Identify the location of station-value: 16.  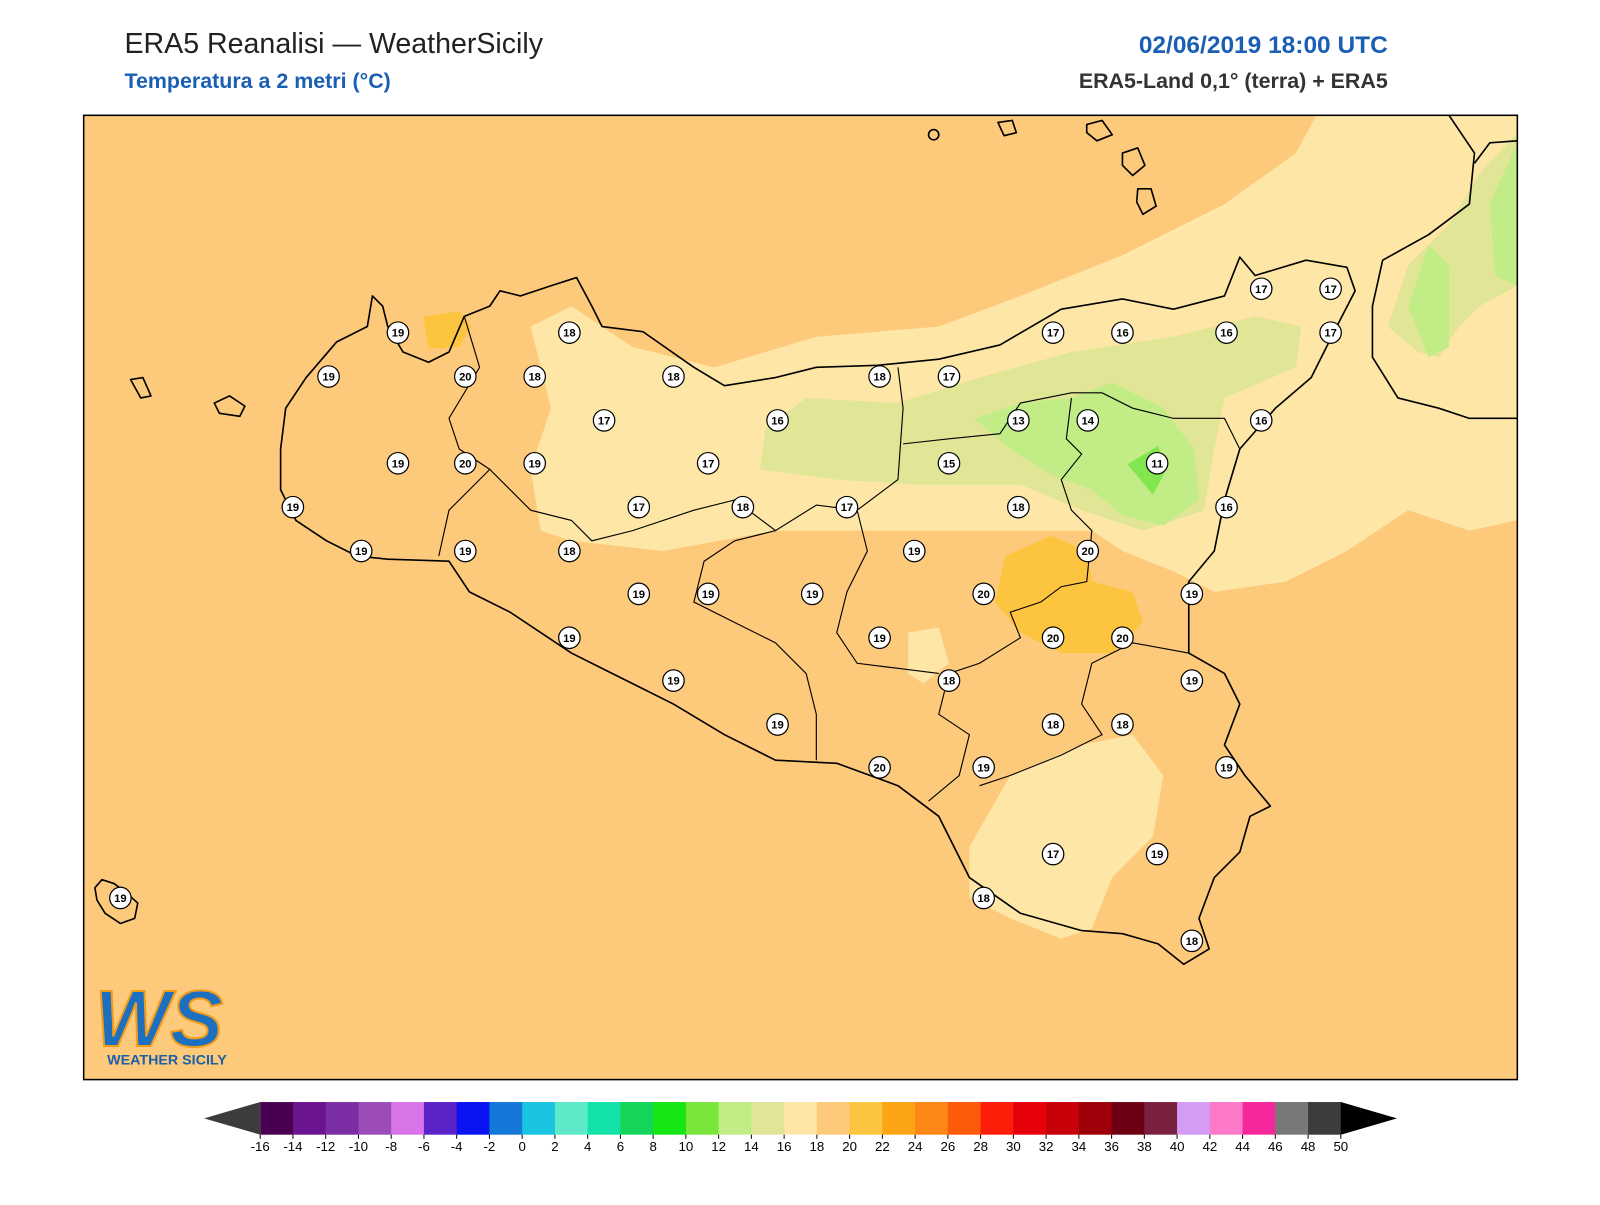
(1261, 421).